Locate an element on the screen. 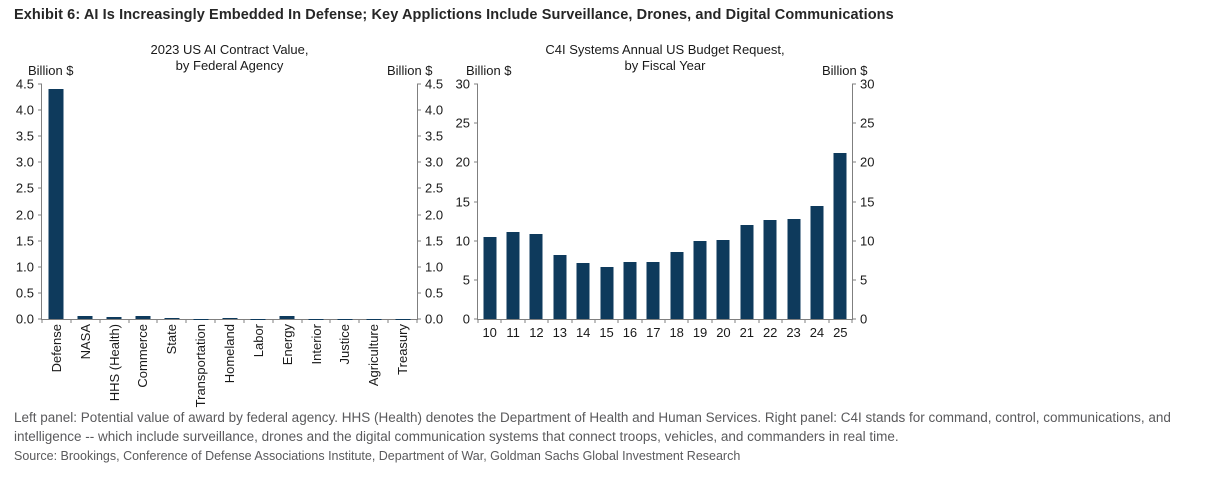 The width and height of the screenshot is (1215, 483). x-tick-label-24: 24 is located at coordinates (817, 332).